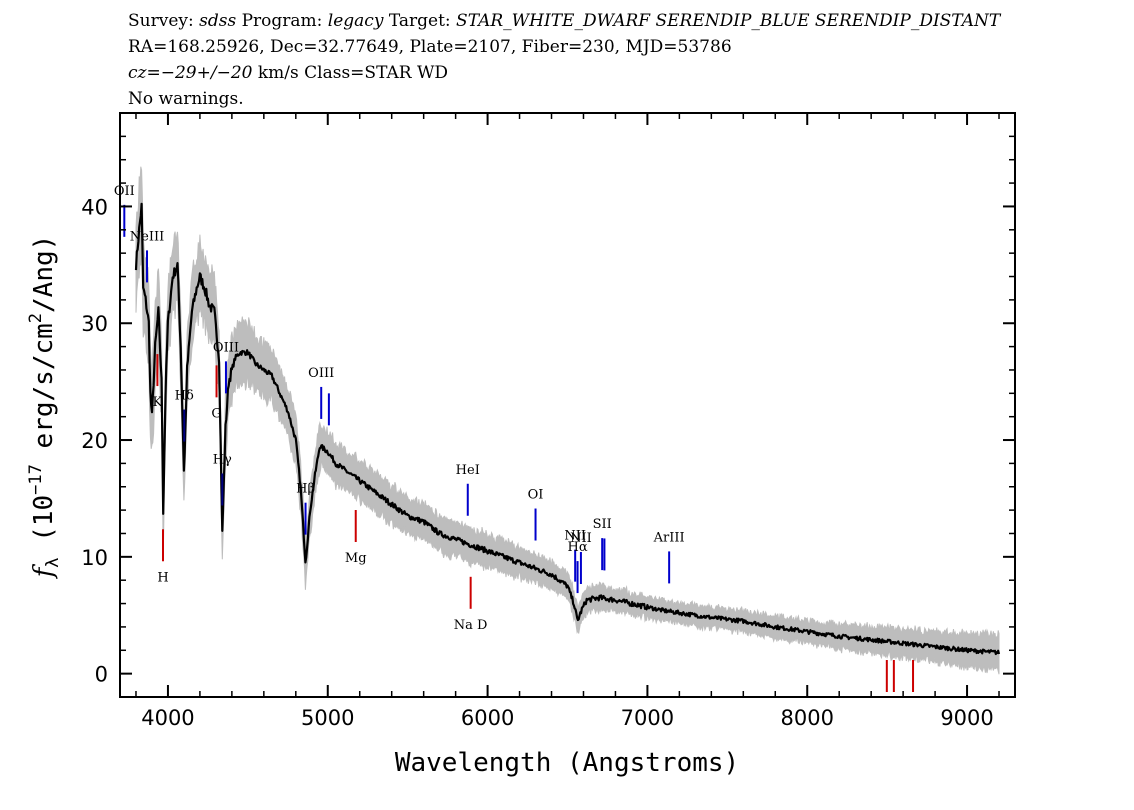 This screenshot has width=1134, height=810. What do you see at coordinates (44, 274) in the screenshot?
I see `y-axis-units-suffix: /Ang)` at bounding box center [44, 274].